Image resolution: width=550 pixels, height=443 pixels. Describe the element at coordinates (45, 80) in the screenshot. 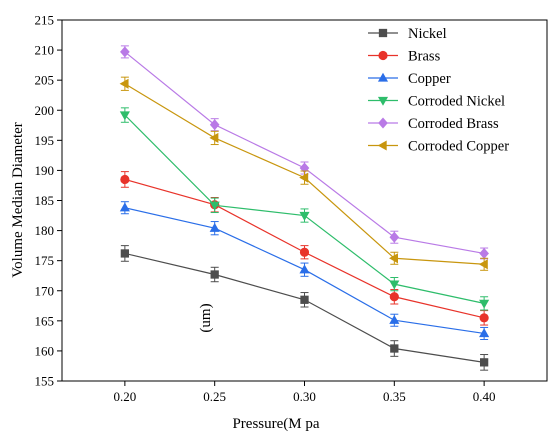

I see `y-tick-label: 205` at that location.